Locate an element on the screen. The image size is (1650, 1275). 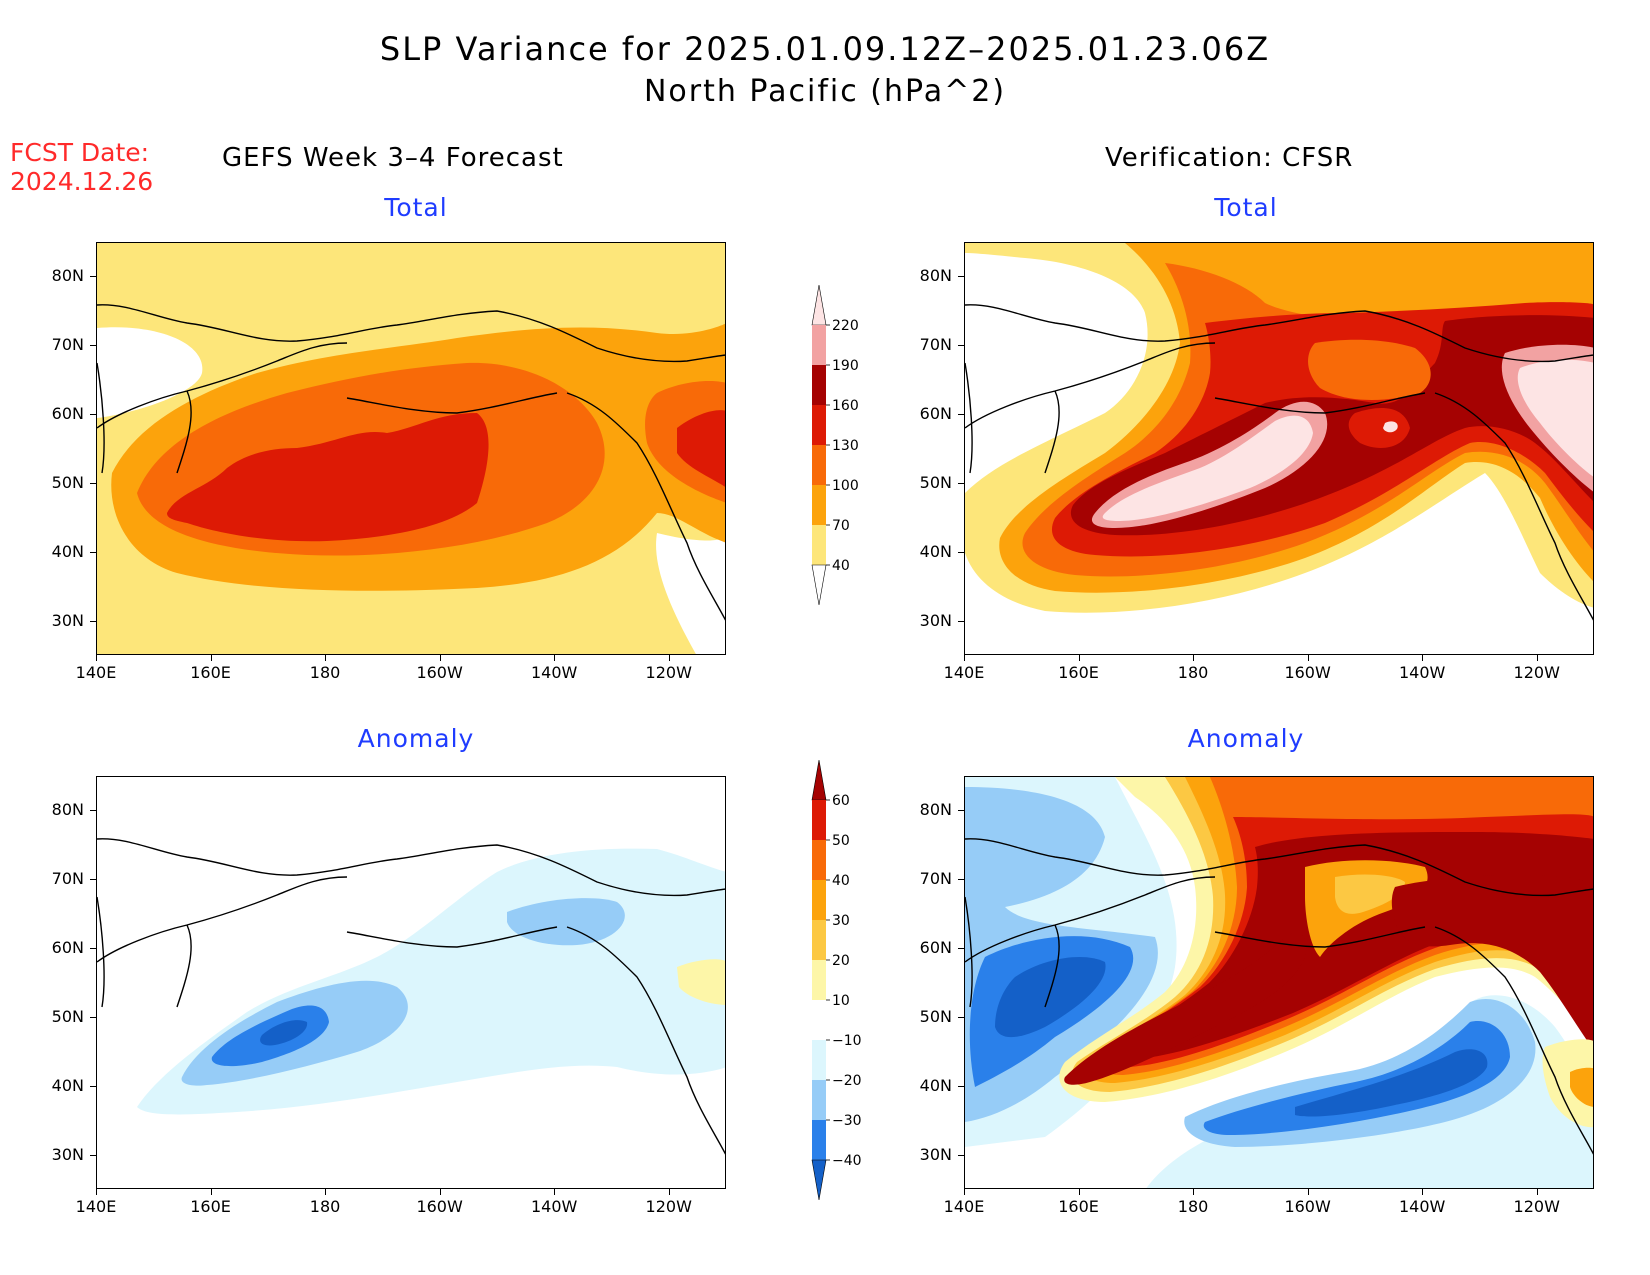
cfsr-total-map is located at coordinates (1279, 448).